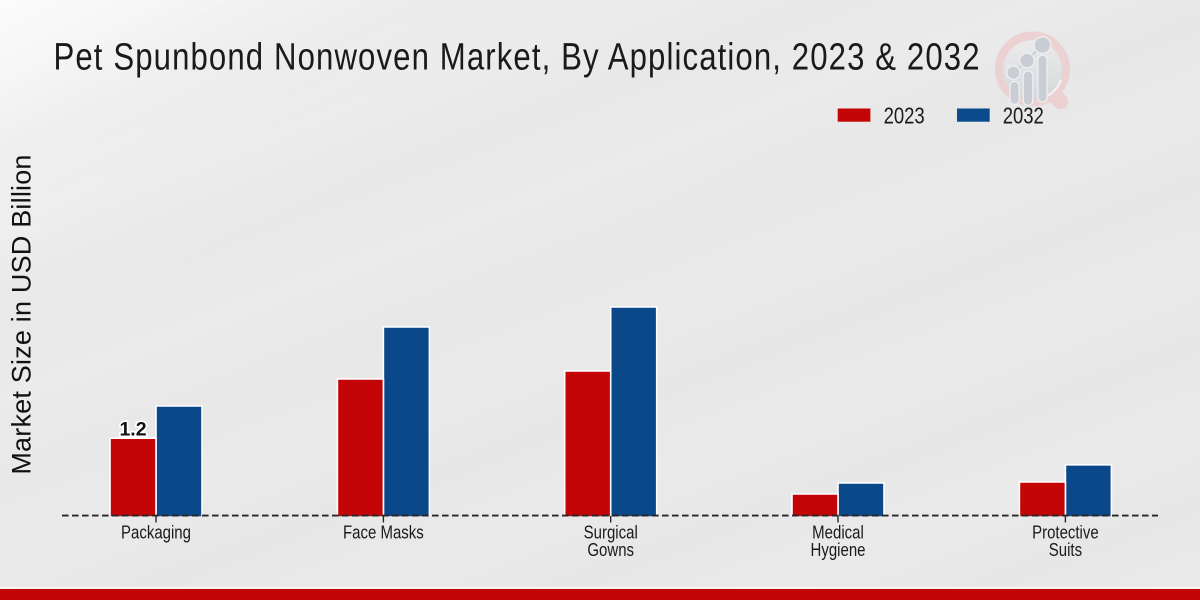  What do you see at coordinates (132, 430) in the screenshot?
I see `svg-text: 1.2` at bounding box center [132, 430].